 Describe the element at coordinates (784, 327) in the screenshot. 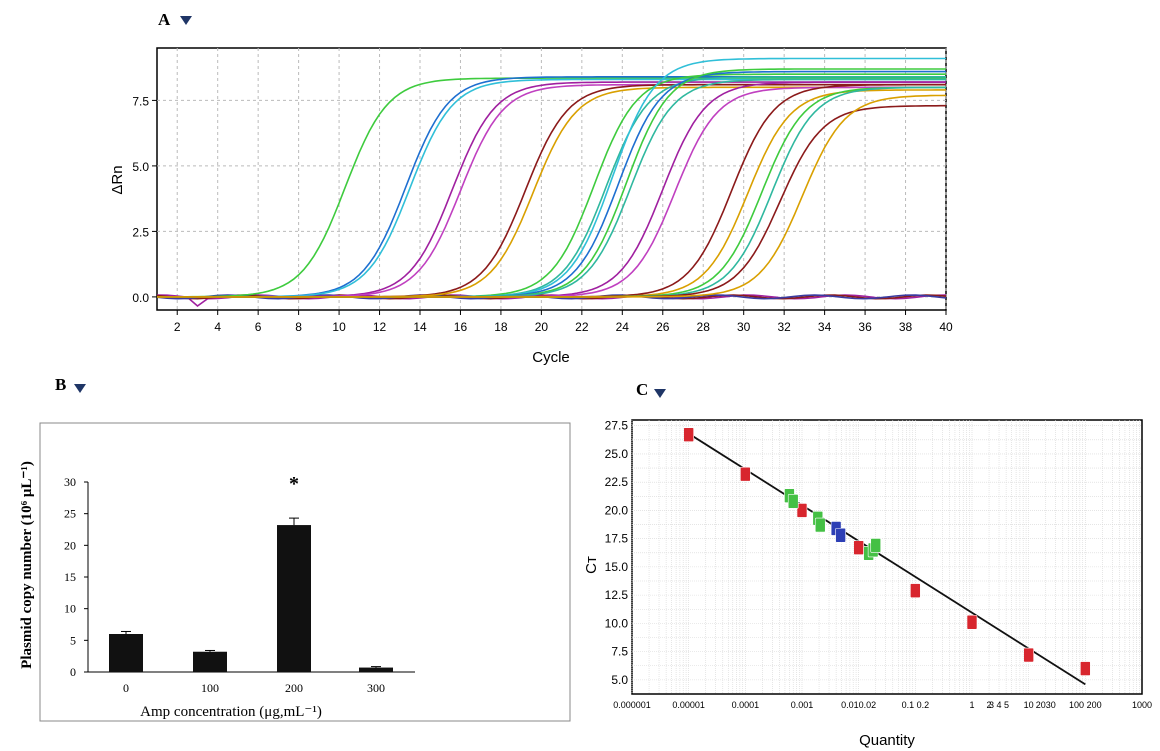

I see `plot-a-x-tick-label: 32` at that location.